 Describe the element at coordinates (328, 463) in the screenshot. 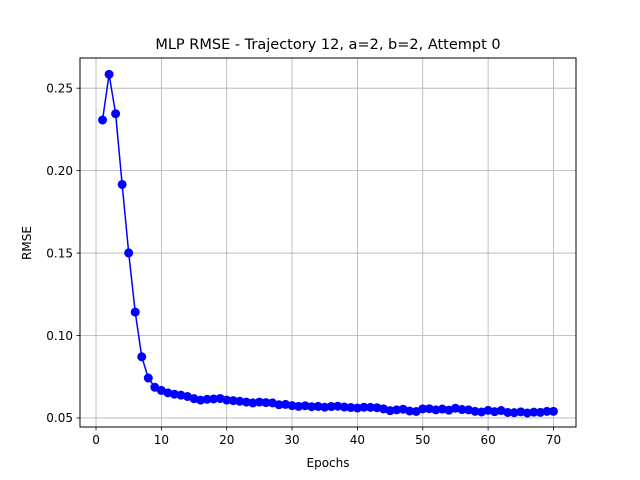

I see `x-axis-title: Epochs` at that location.